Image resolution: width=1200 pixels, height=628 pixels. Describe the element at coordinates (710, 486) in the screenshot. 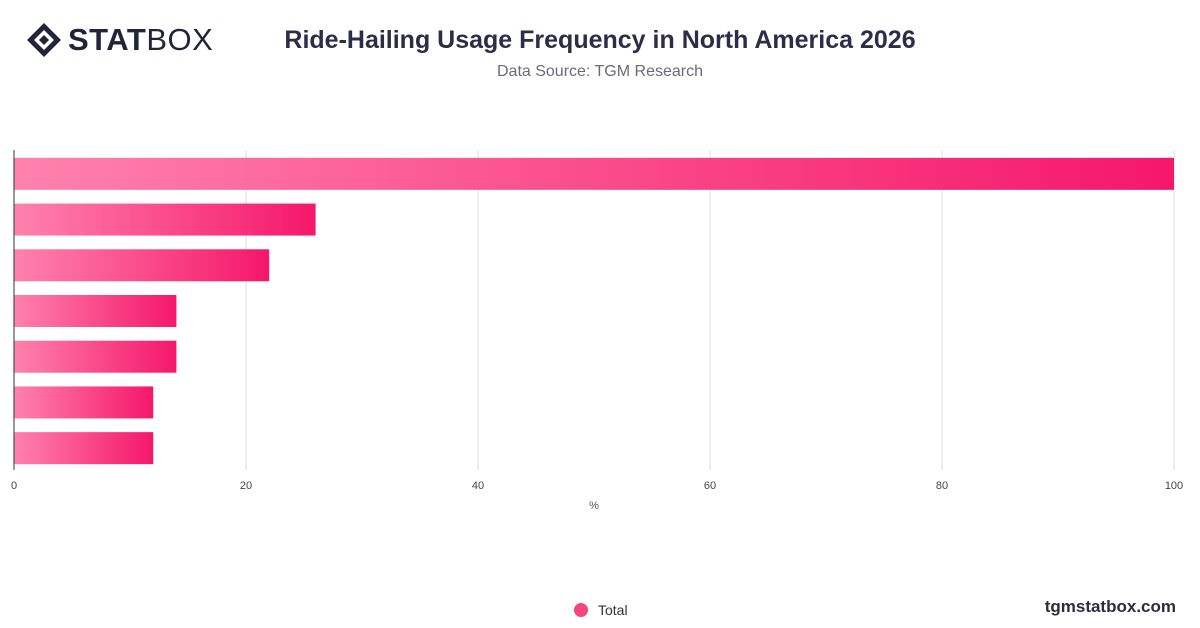

I see `x-tick-label: 60` at that location.